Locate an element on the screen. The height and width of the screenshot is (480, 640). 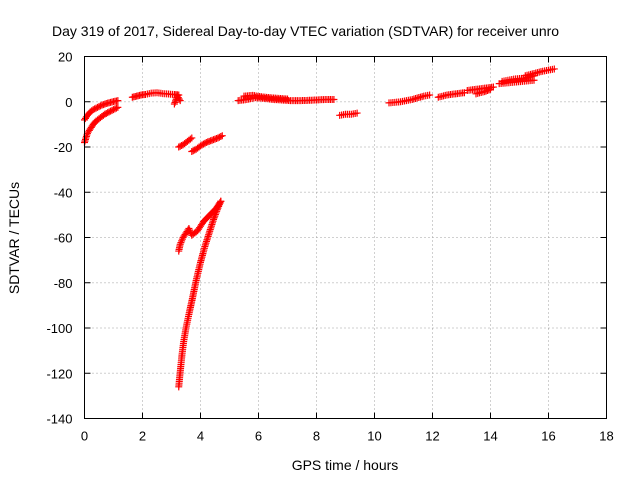
y-tick-label: 0 is located at coordinates (68, 102).